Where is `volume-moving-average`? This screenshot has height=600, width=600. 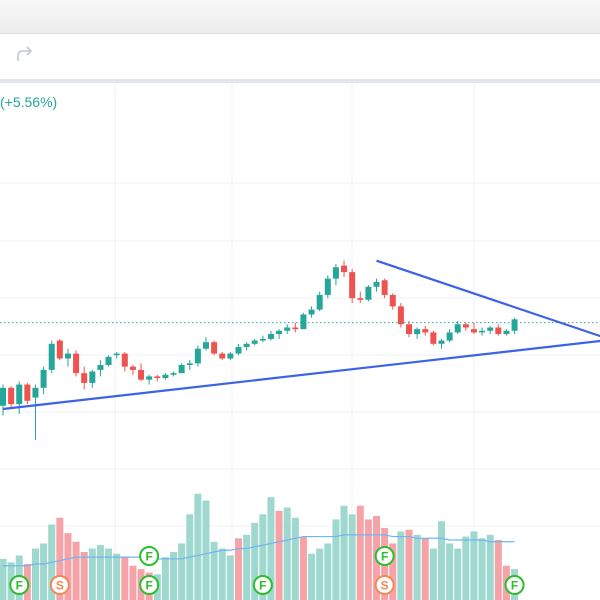
volume-moving-average is located at coordinates (259, 550).